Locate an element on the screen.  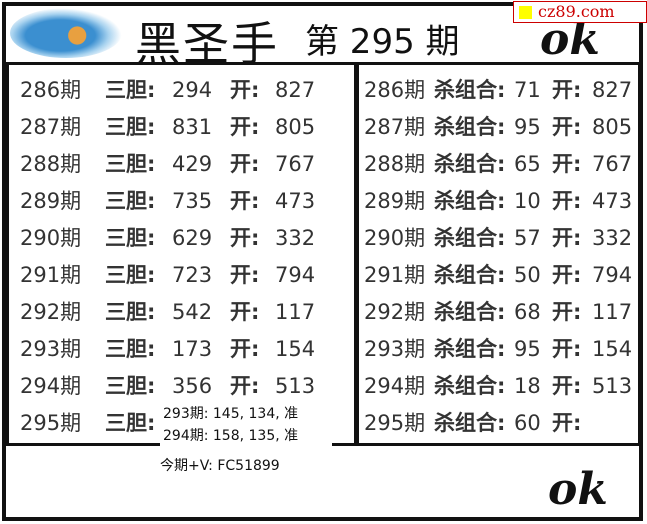
field-value: 294 is located at coordinates (192, 90).